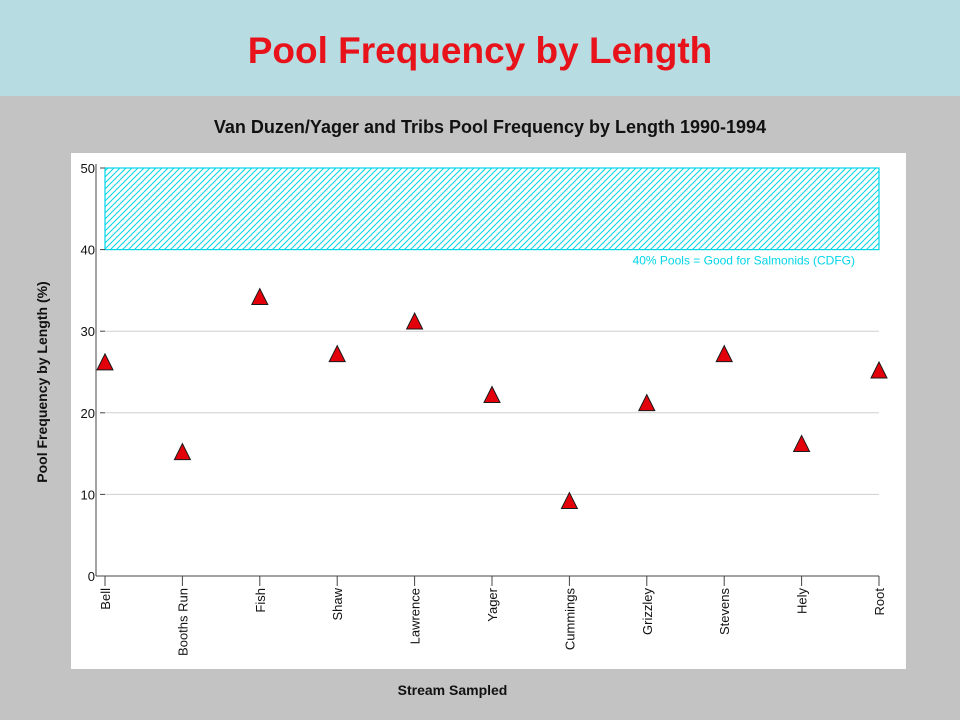 This screenshot has width=960, height=720. I want to click on x-tick-label: Booths Run, so click(182, 622).